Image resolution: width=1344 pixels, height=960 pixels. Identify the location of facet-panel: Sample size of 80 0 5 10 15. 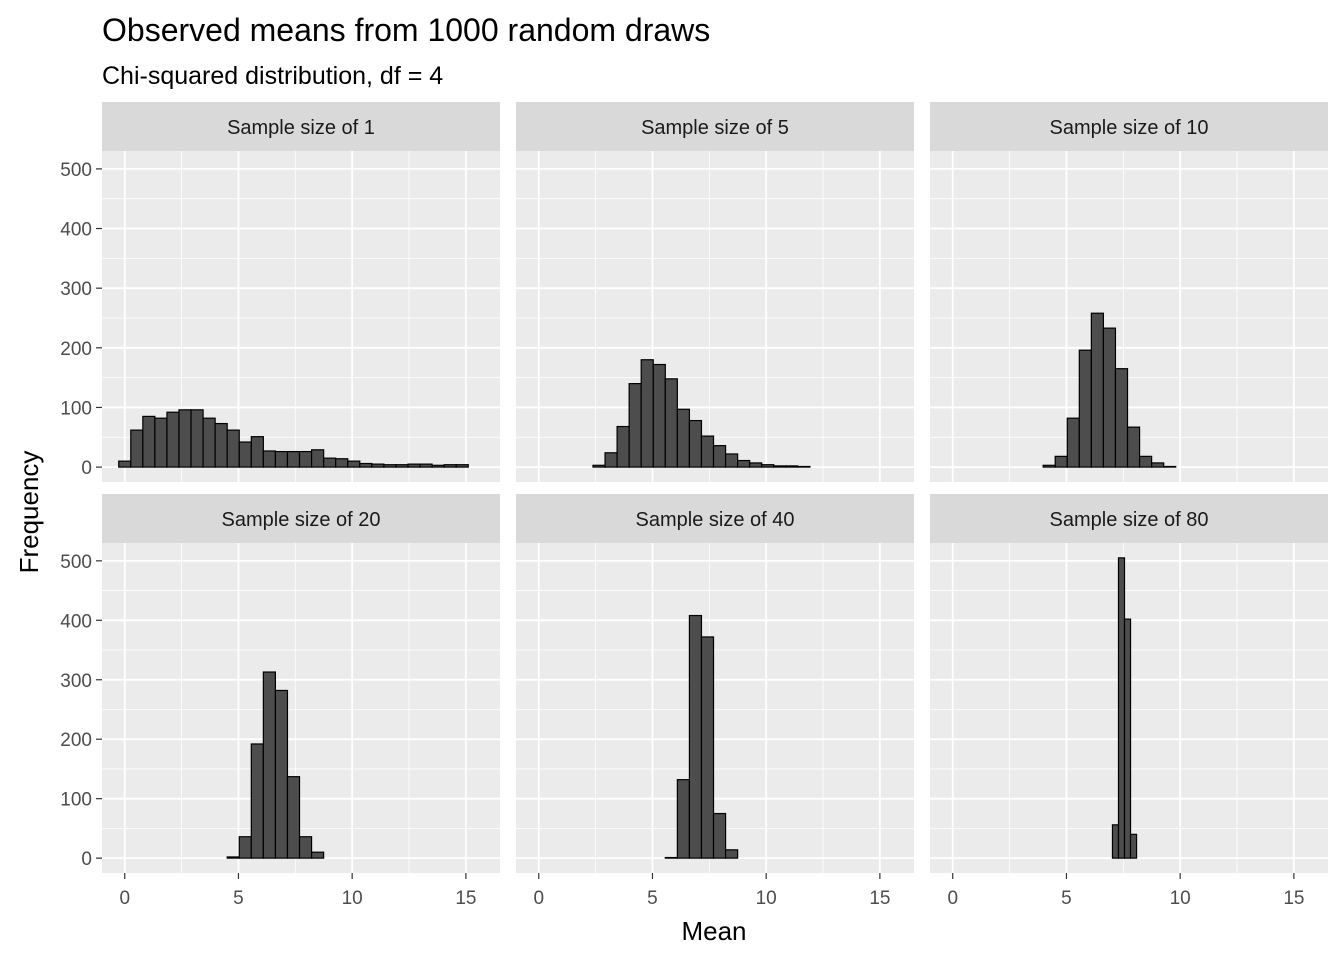
(1129, 701).